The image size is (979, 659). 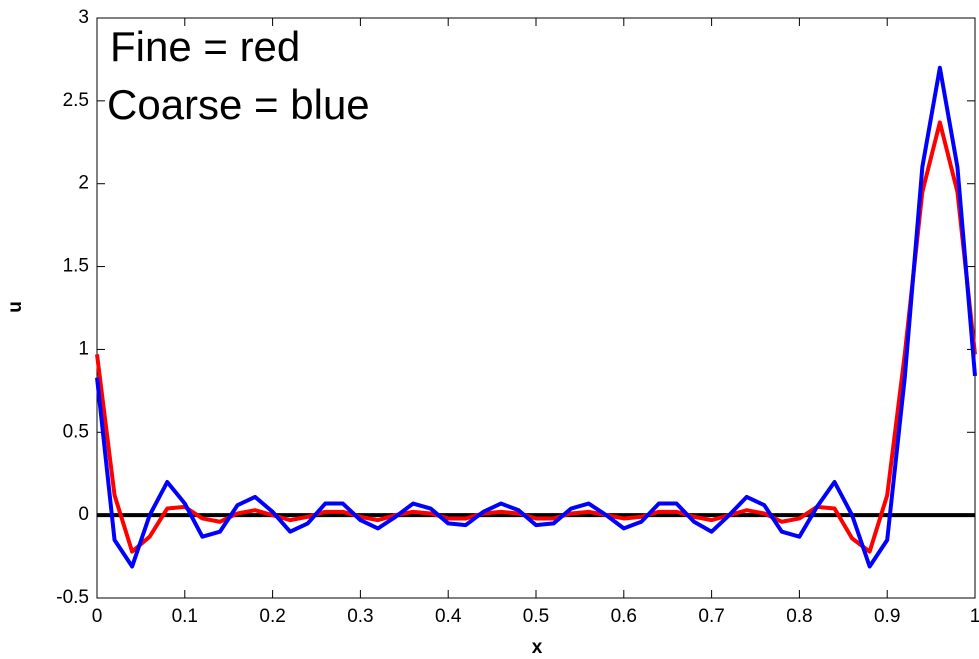 I want to click on y-tick-label: 1.5, so click(x=76, y=266).